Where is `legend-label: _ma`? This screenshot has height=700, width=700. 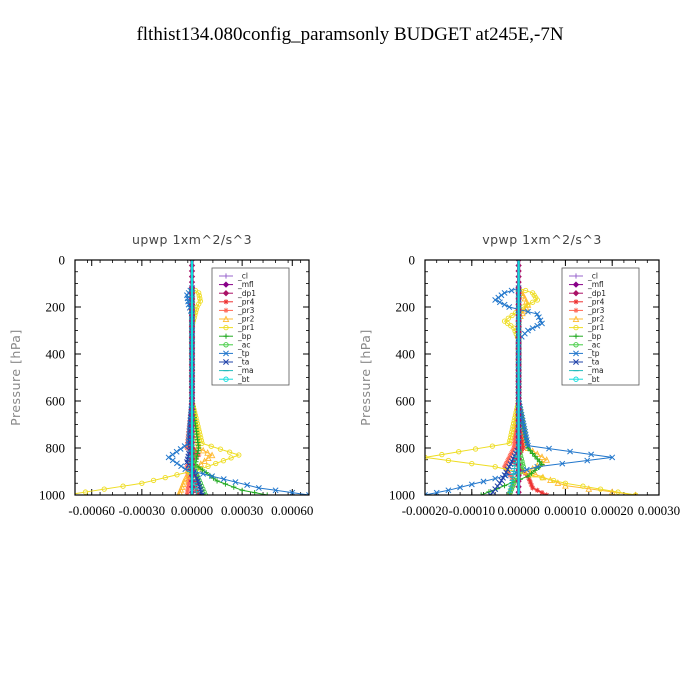 legend-label: _ma is located at coordinates (595, 370).